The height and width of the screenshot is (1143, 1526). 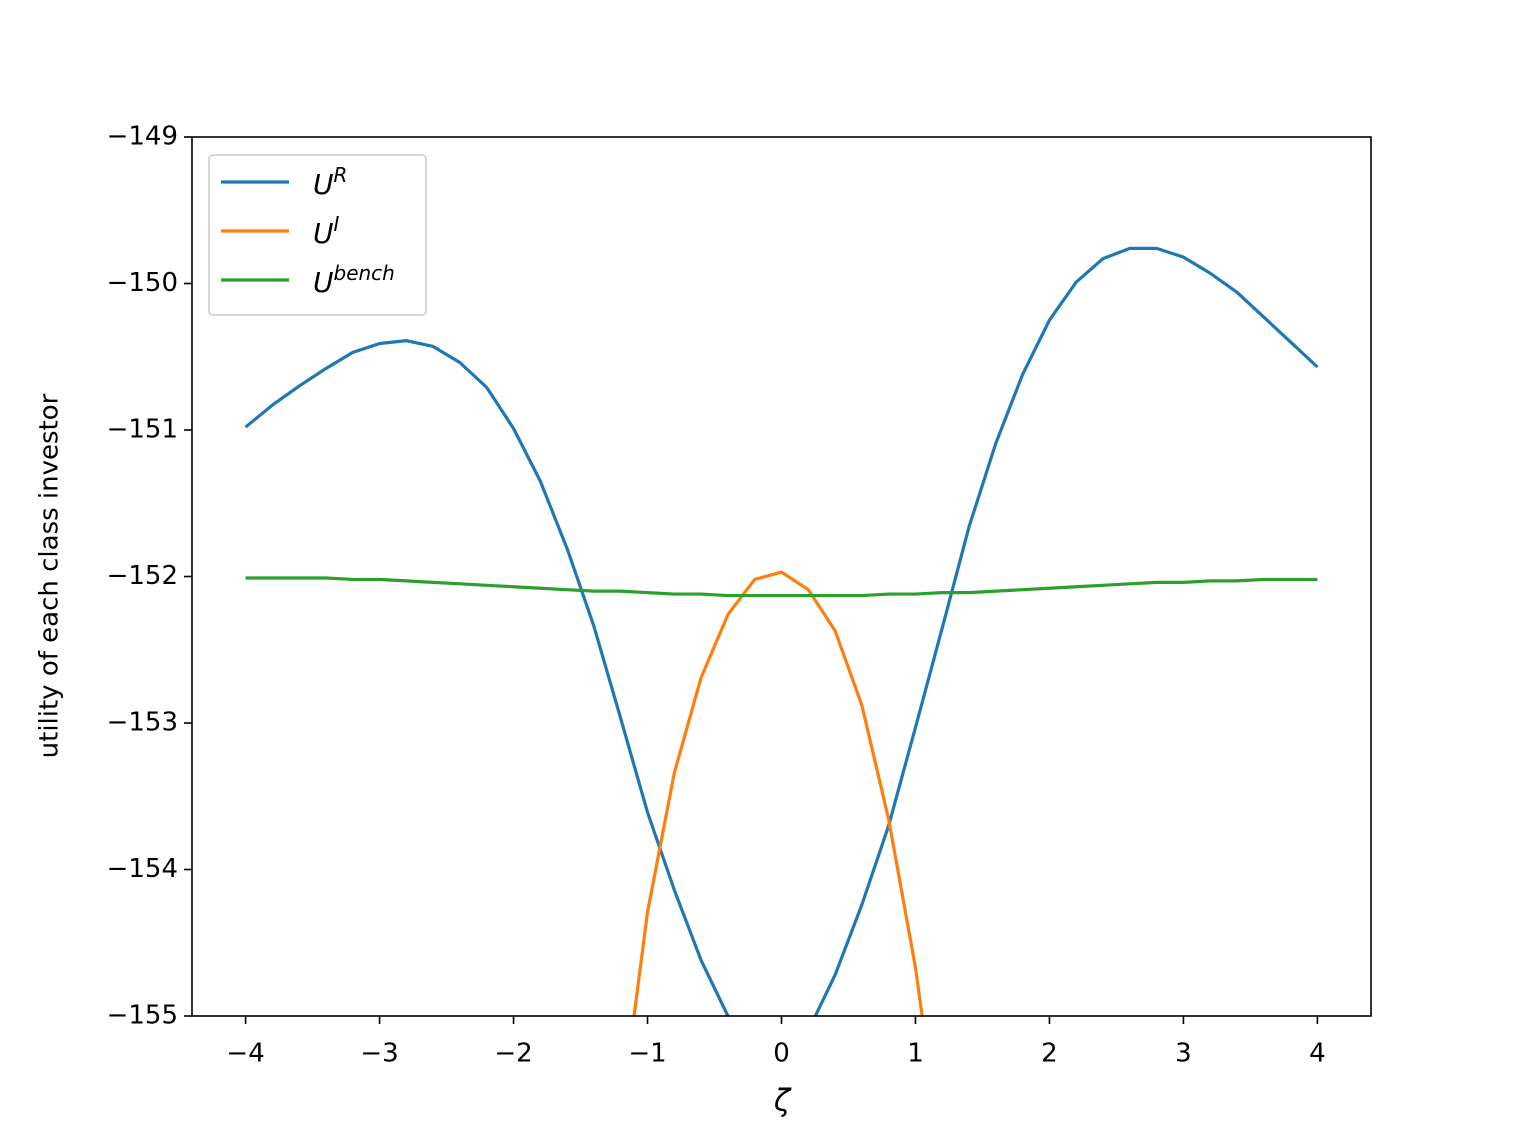 What do you see at coordinates (142, 430) in the screenshot?
I see `y-tick-label: −151` at bounding box center [142, 430].